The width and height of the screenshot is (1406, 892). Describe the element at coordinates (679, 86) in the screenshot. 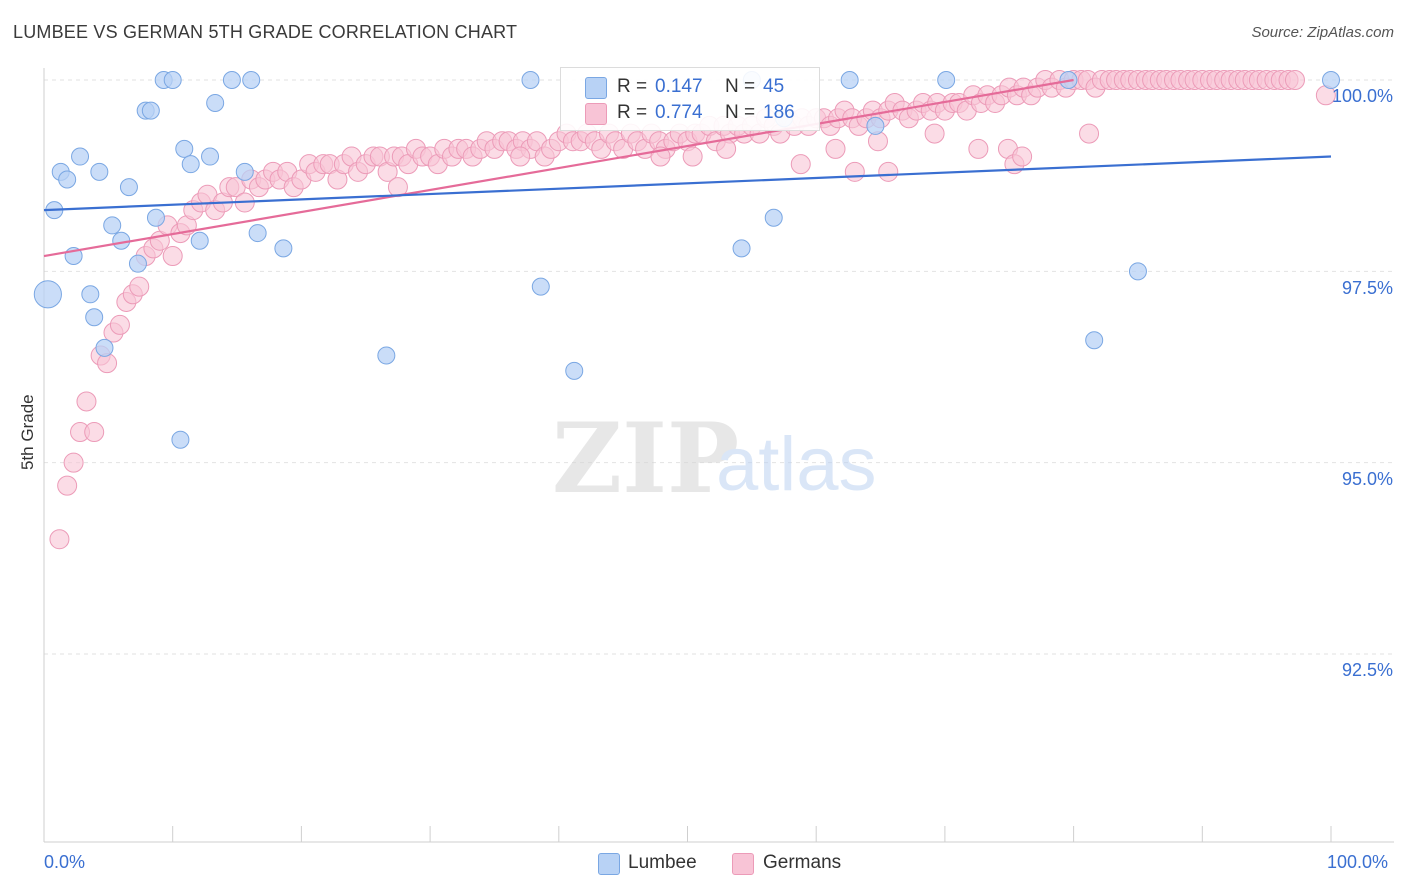

I see `lumbee-r-value: 0.147` at that location.